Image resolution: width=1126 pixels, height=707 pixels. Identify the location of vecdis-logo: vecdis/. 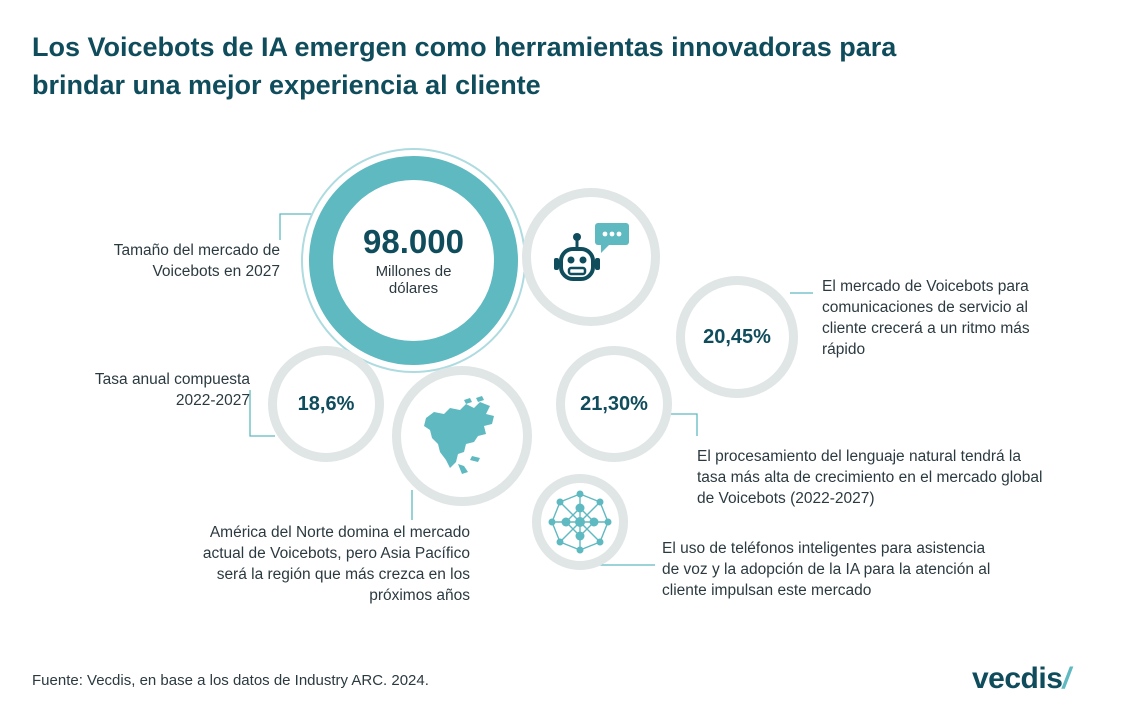
(1021, 679).